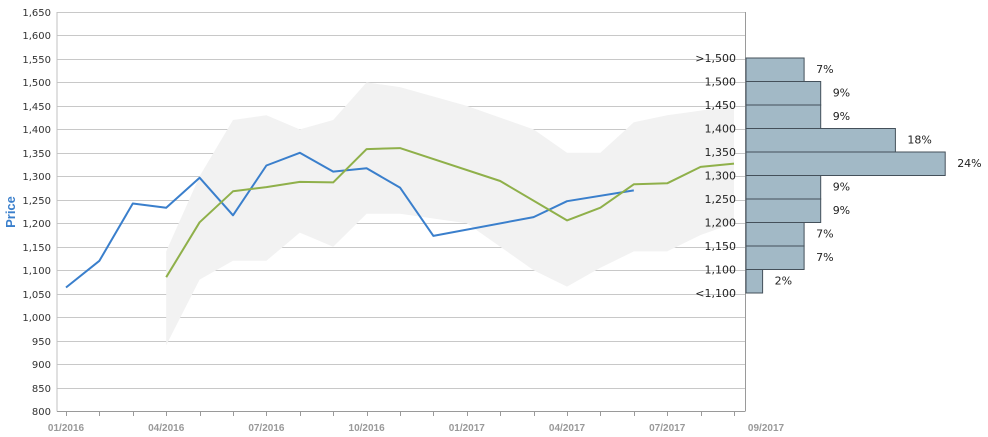  What do you see at coordinates (266, 428) in the screenshot?
I see `x-tick-label: 07/2016` at bounding box center [266, 428].